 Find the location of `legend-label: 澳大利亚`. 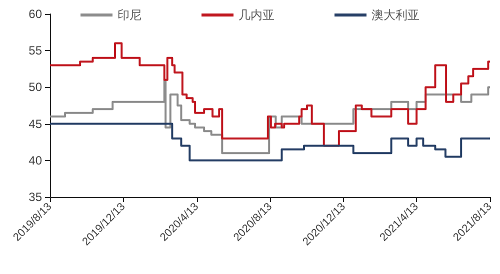

legend-label: 澳大利亚 is located at coordinates (396, 15).